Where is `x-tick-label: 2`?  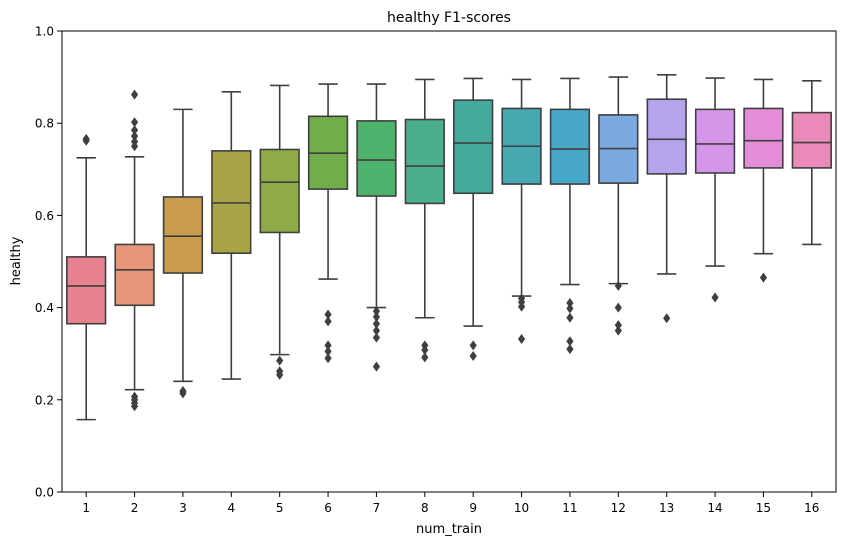
x-tick-label: 2 is located at coordinates (135, 508).